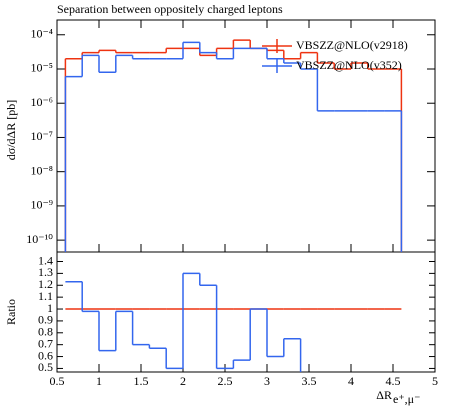 Image resolution: width=450 pixels, height=406 pixels. Describe the element at coordinates (45, 260) in the screenshot. I see `ratio-tick-label: 1.4` at that location.